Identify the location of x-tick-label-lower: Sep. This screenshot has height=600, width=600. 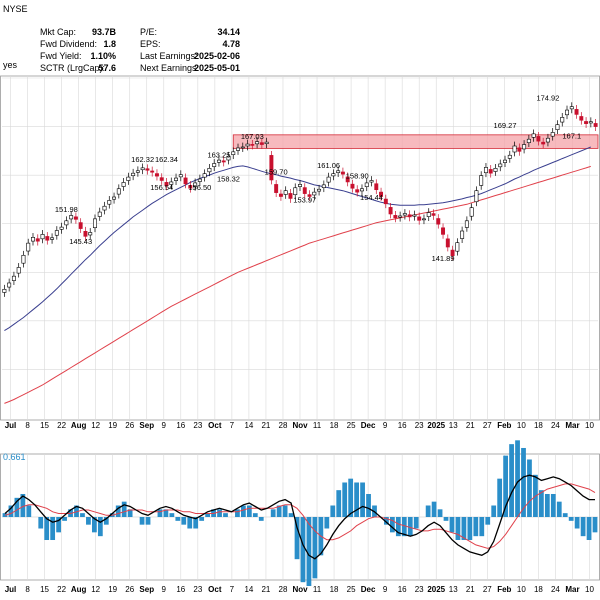
(146, 589).